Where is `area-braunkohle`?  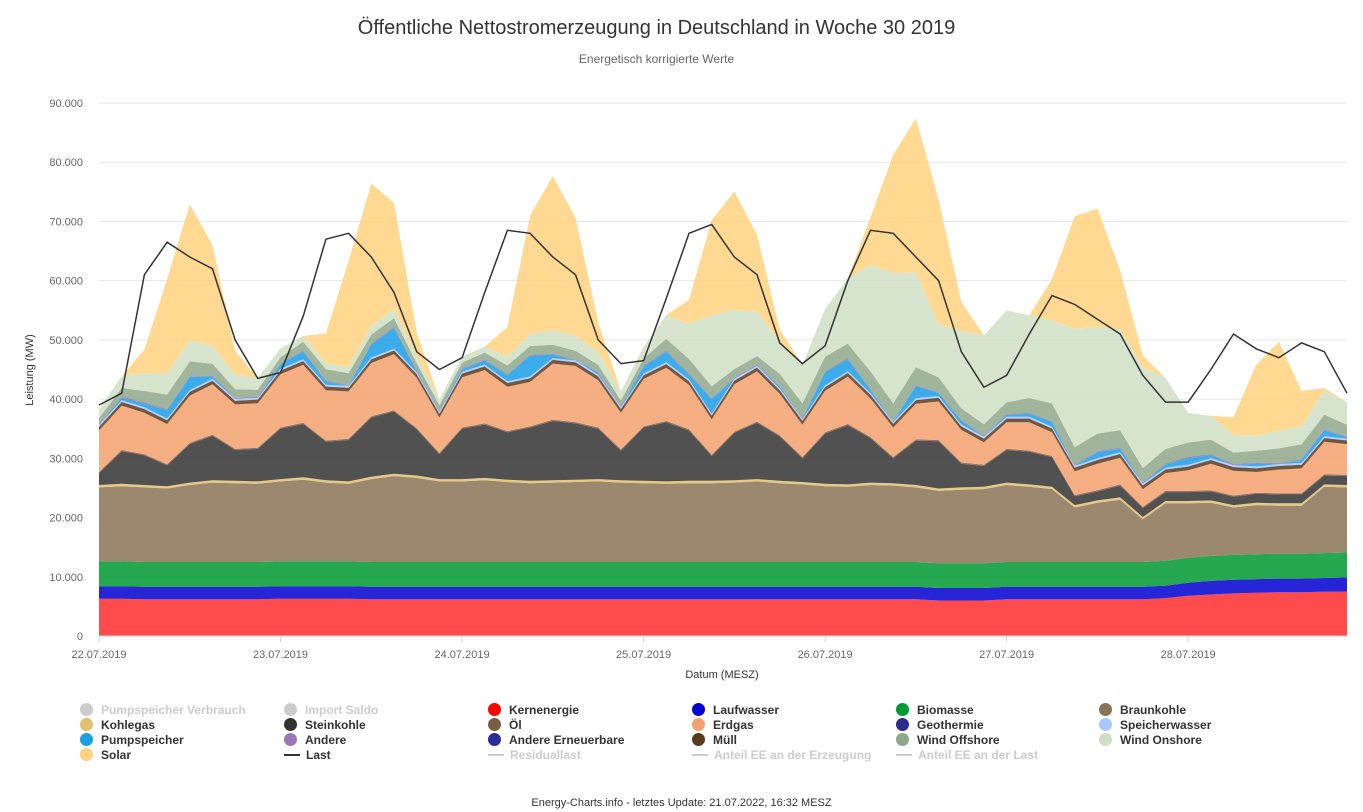 area-braunkohle is located at coordinates (723, 520).